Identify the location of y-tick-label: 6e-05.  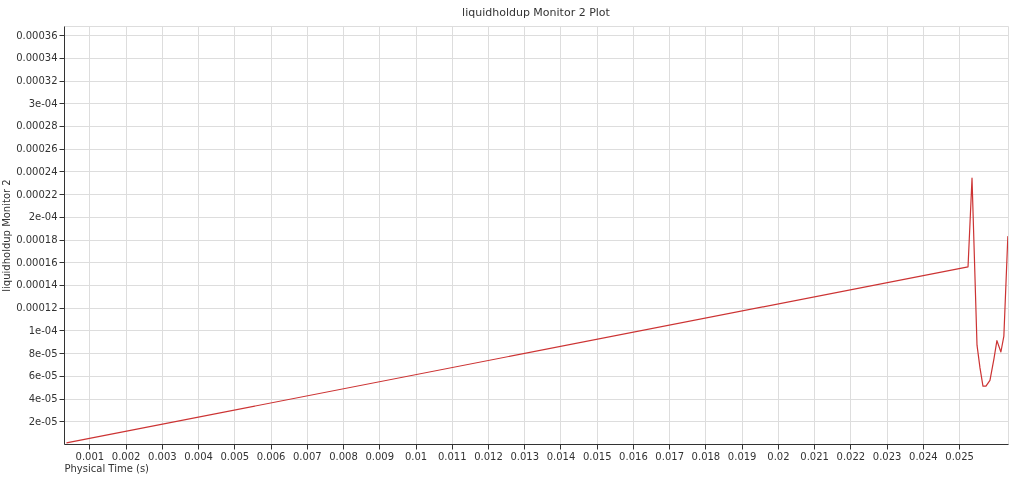
(43, 376).